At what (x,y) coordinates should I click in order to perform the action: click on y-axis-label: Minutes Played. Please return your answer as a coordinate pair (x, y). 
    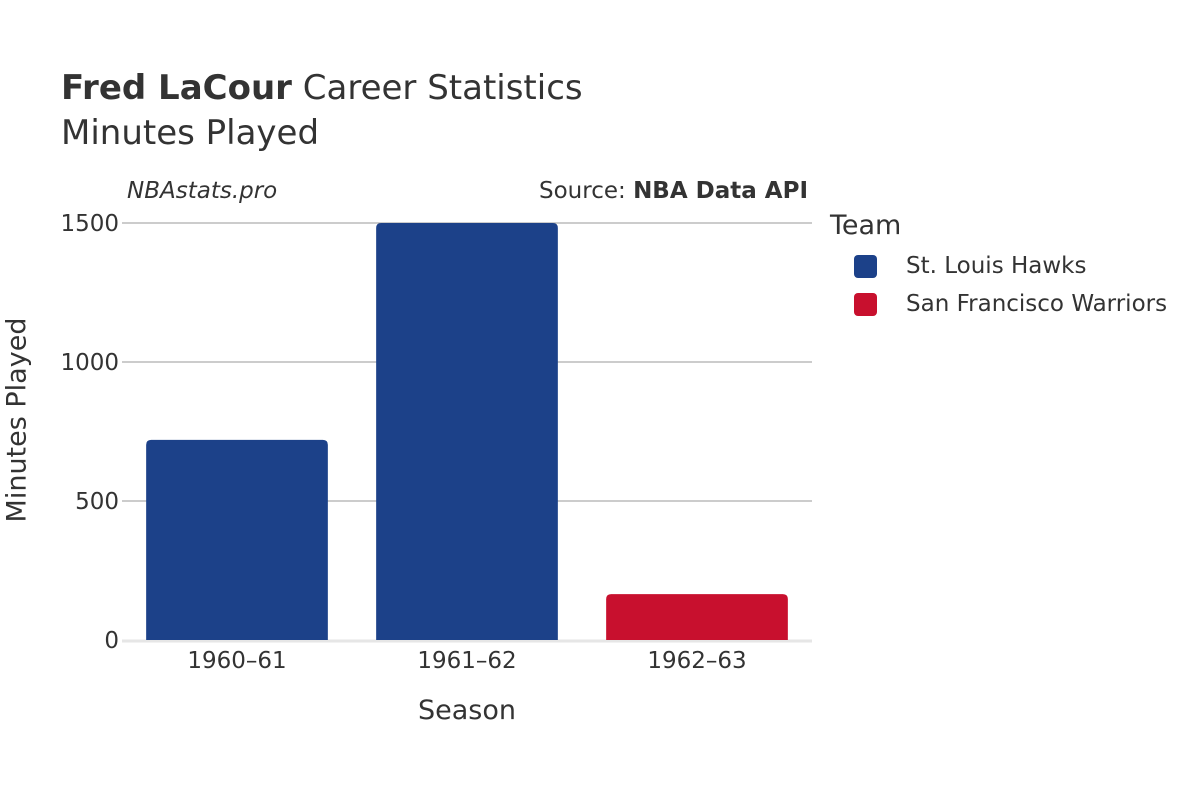
    Looking at the image, I should click on (17, 420).